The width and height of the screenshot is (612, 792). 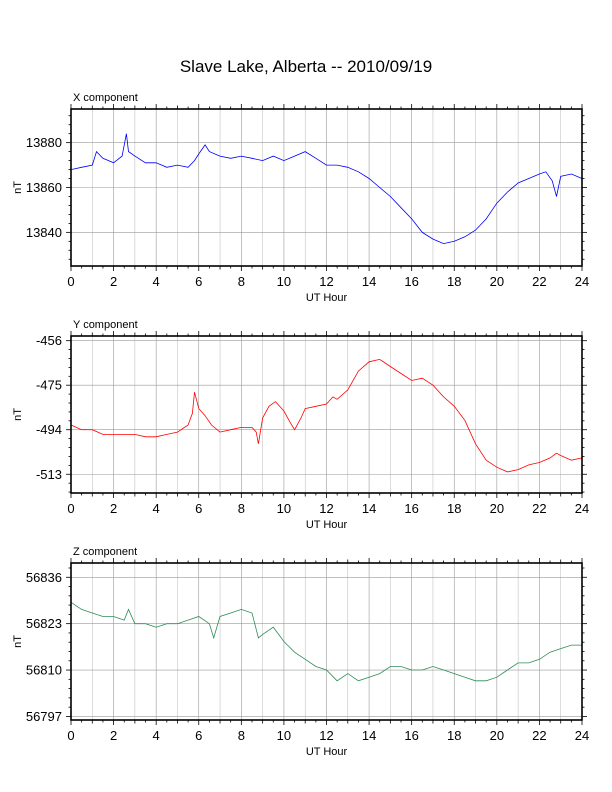 I want to click on y-tick-label: 56810, so click(x=44, y=670).